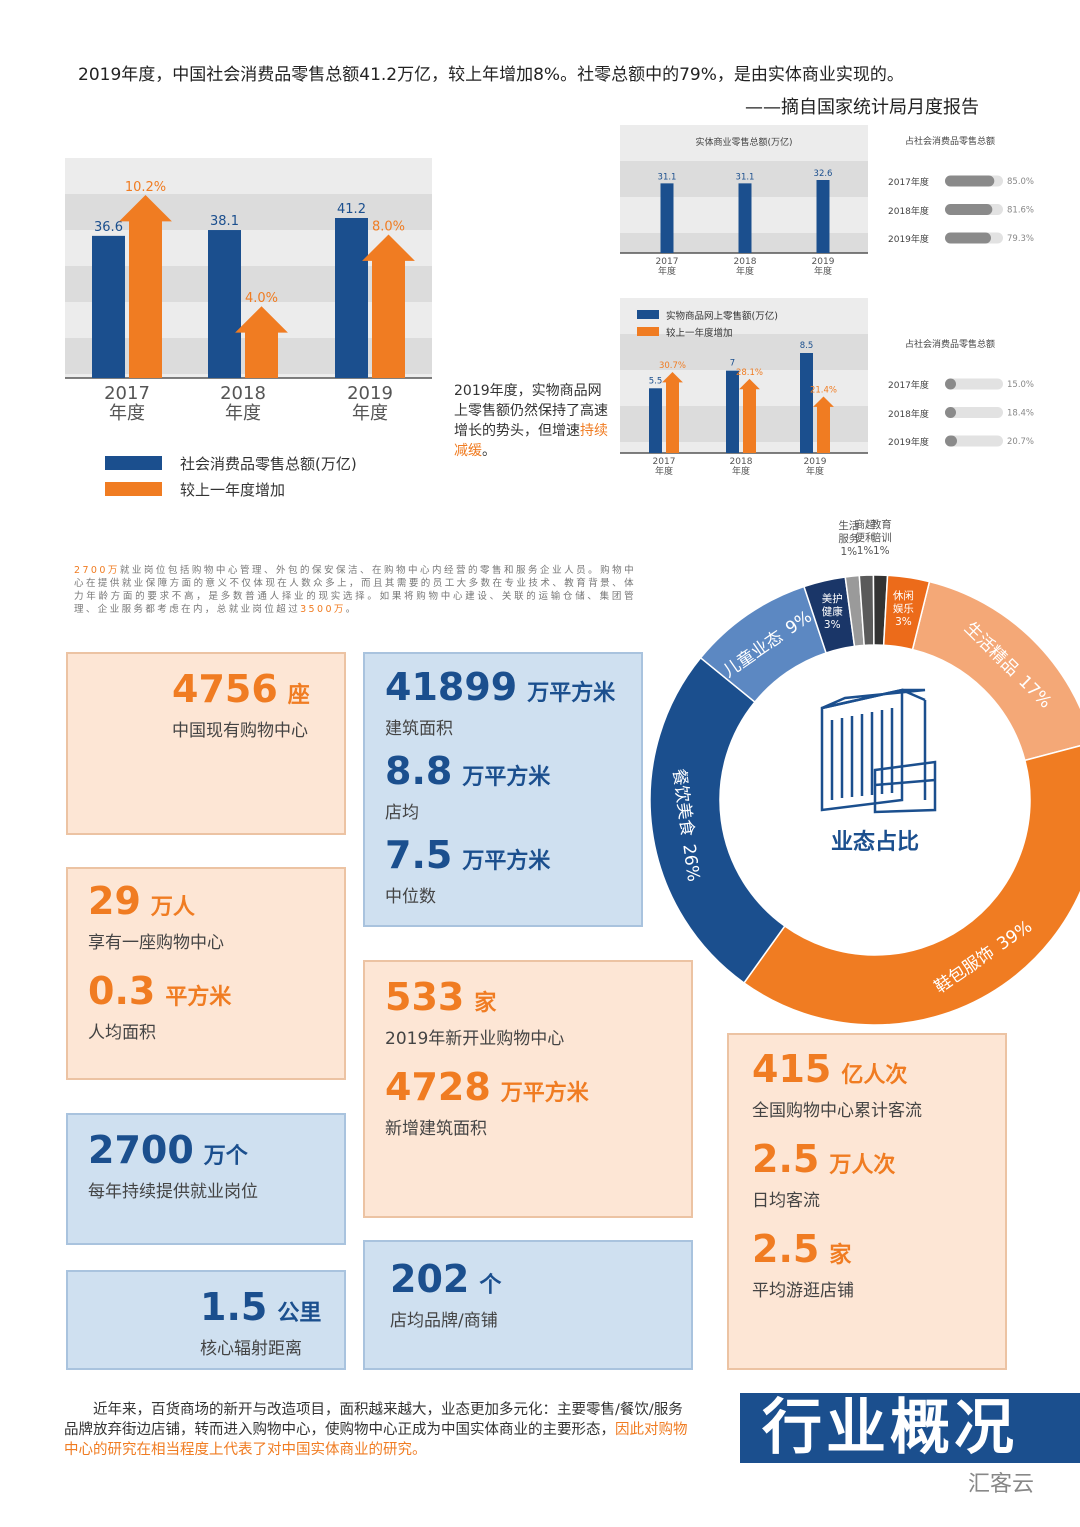  I want to click on stat-unit: 个, so click(490, 1285).